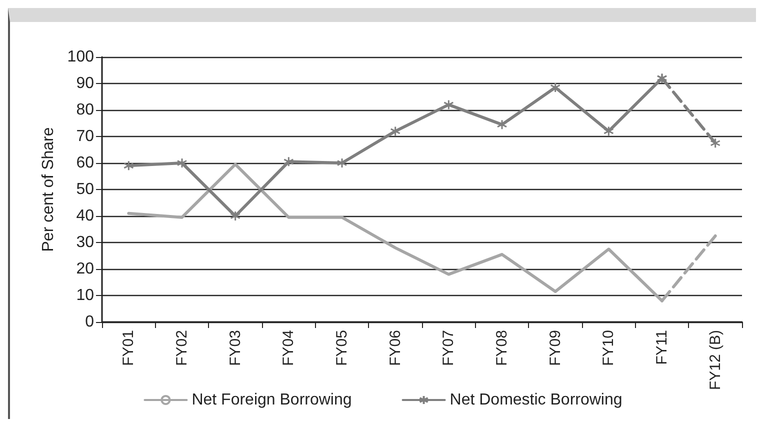 This screenshot has width=764, height=427. Describe the element at coordinates (89, 322) in the screenshot. I see `y-tick-label: 0` at that location.